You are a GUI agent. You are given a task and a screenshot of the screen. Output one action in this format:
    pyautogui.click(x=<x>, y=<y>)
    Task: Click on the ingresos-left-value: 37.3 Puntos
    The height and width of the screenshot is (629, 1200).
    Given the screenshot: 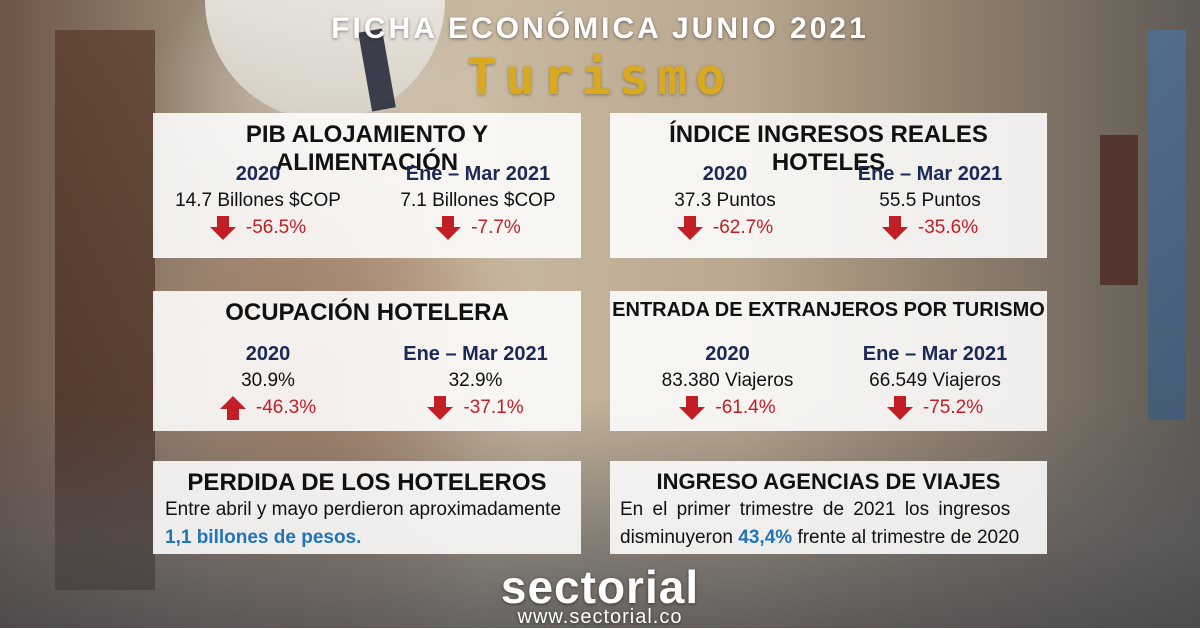 What is the action you would take?
    pyautogui.click(x=725, y=200)
    